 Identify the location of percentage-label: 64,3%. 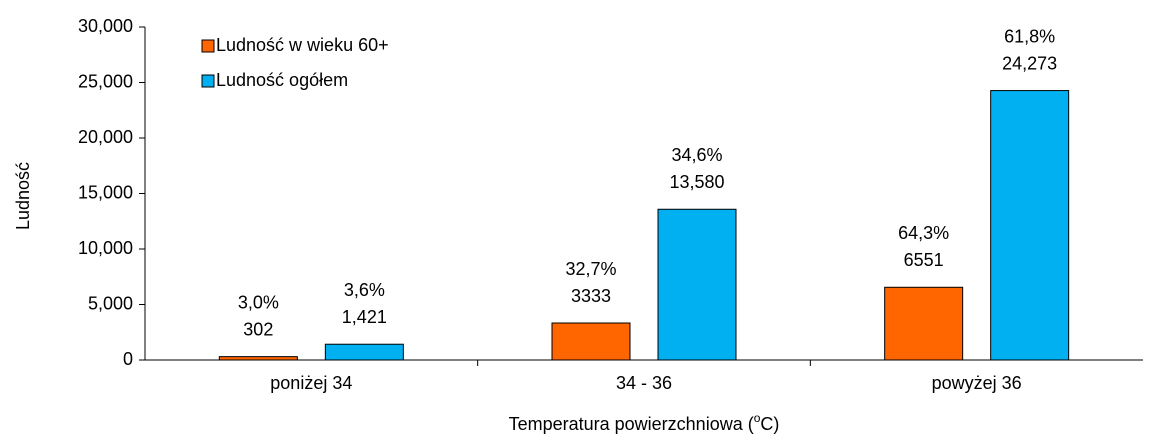
(923, 233).